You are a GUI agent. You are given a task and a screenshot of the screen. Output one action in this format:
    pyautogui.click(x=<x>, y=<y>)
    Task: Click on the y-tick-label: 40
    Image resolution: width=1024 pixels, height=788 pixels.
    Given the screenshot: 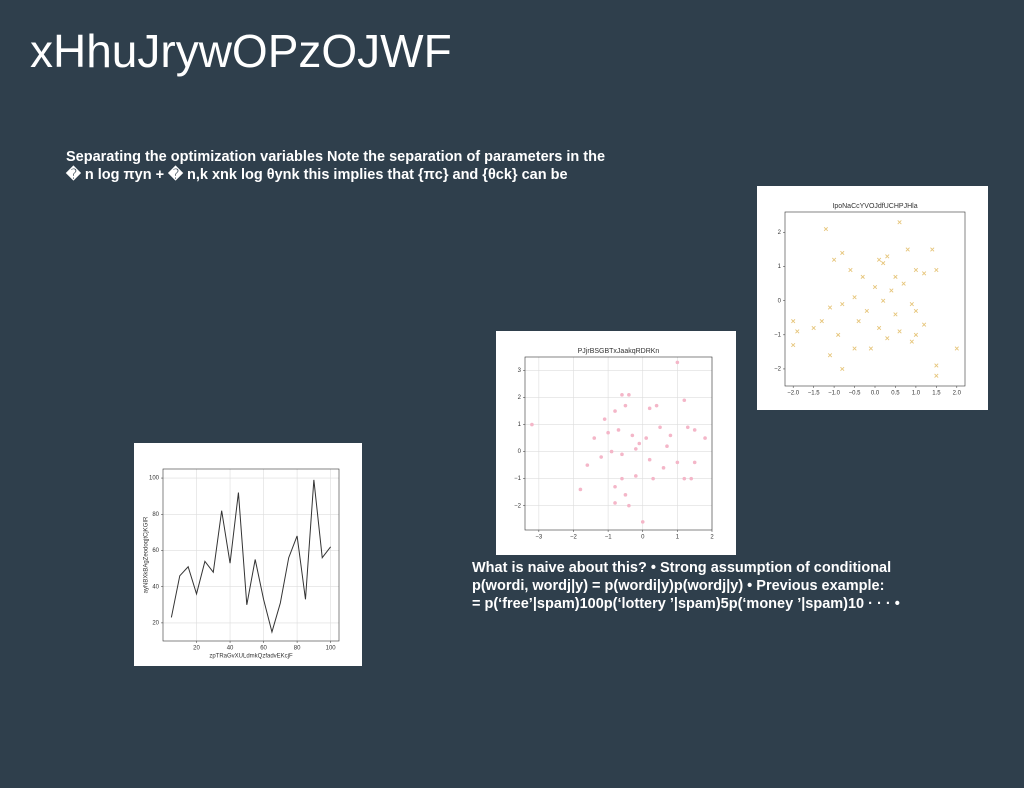 What is the action you would take?
    pyautogui.click(x=155, y=587)
    